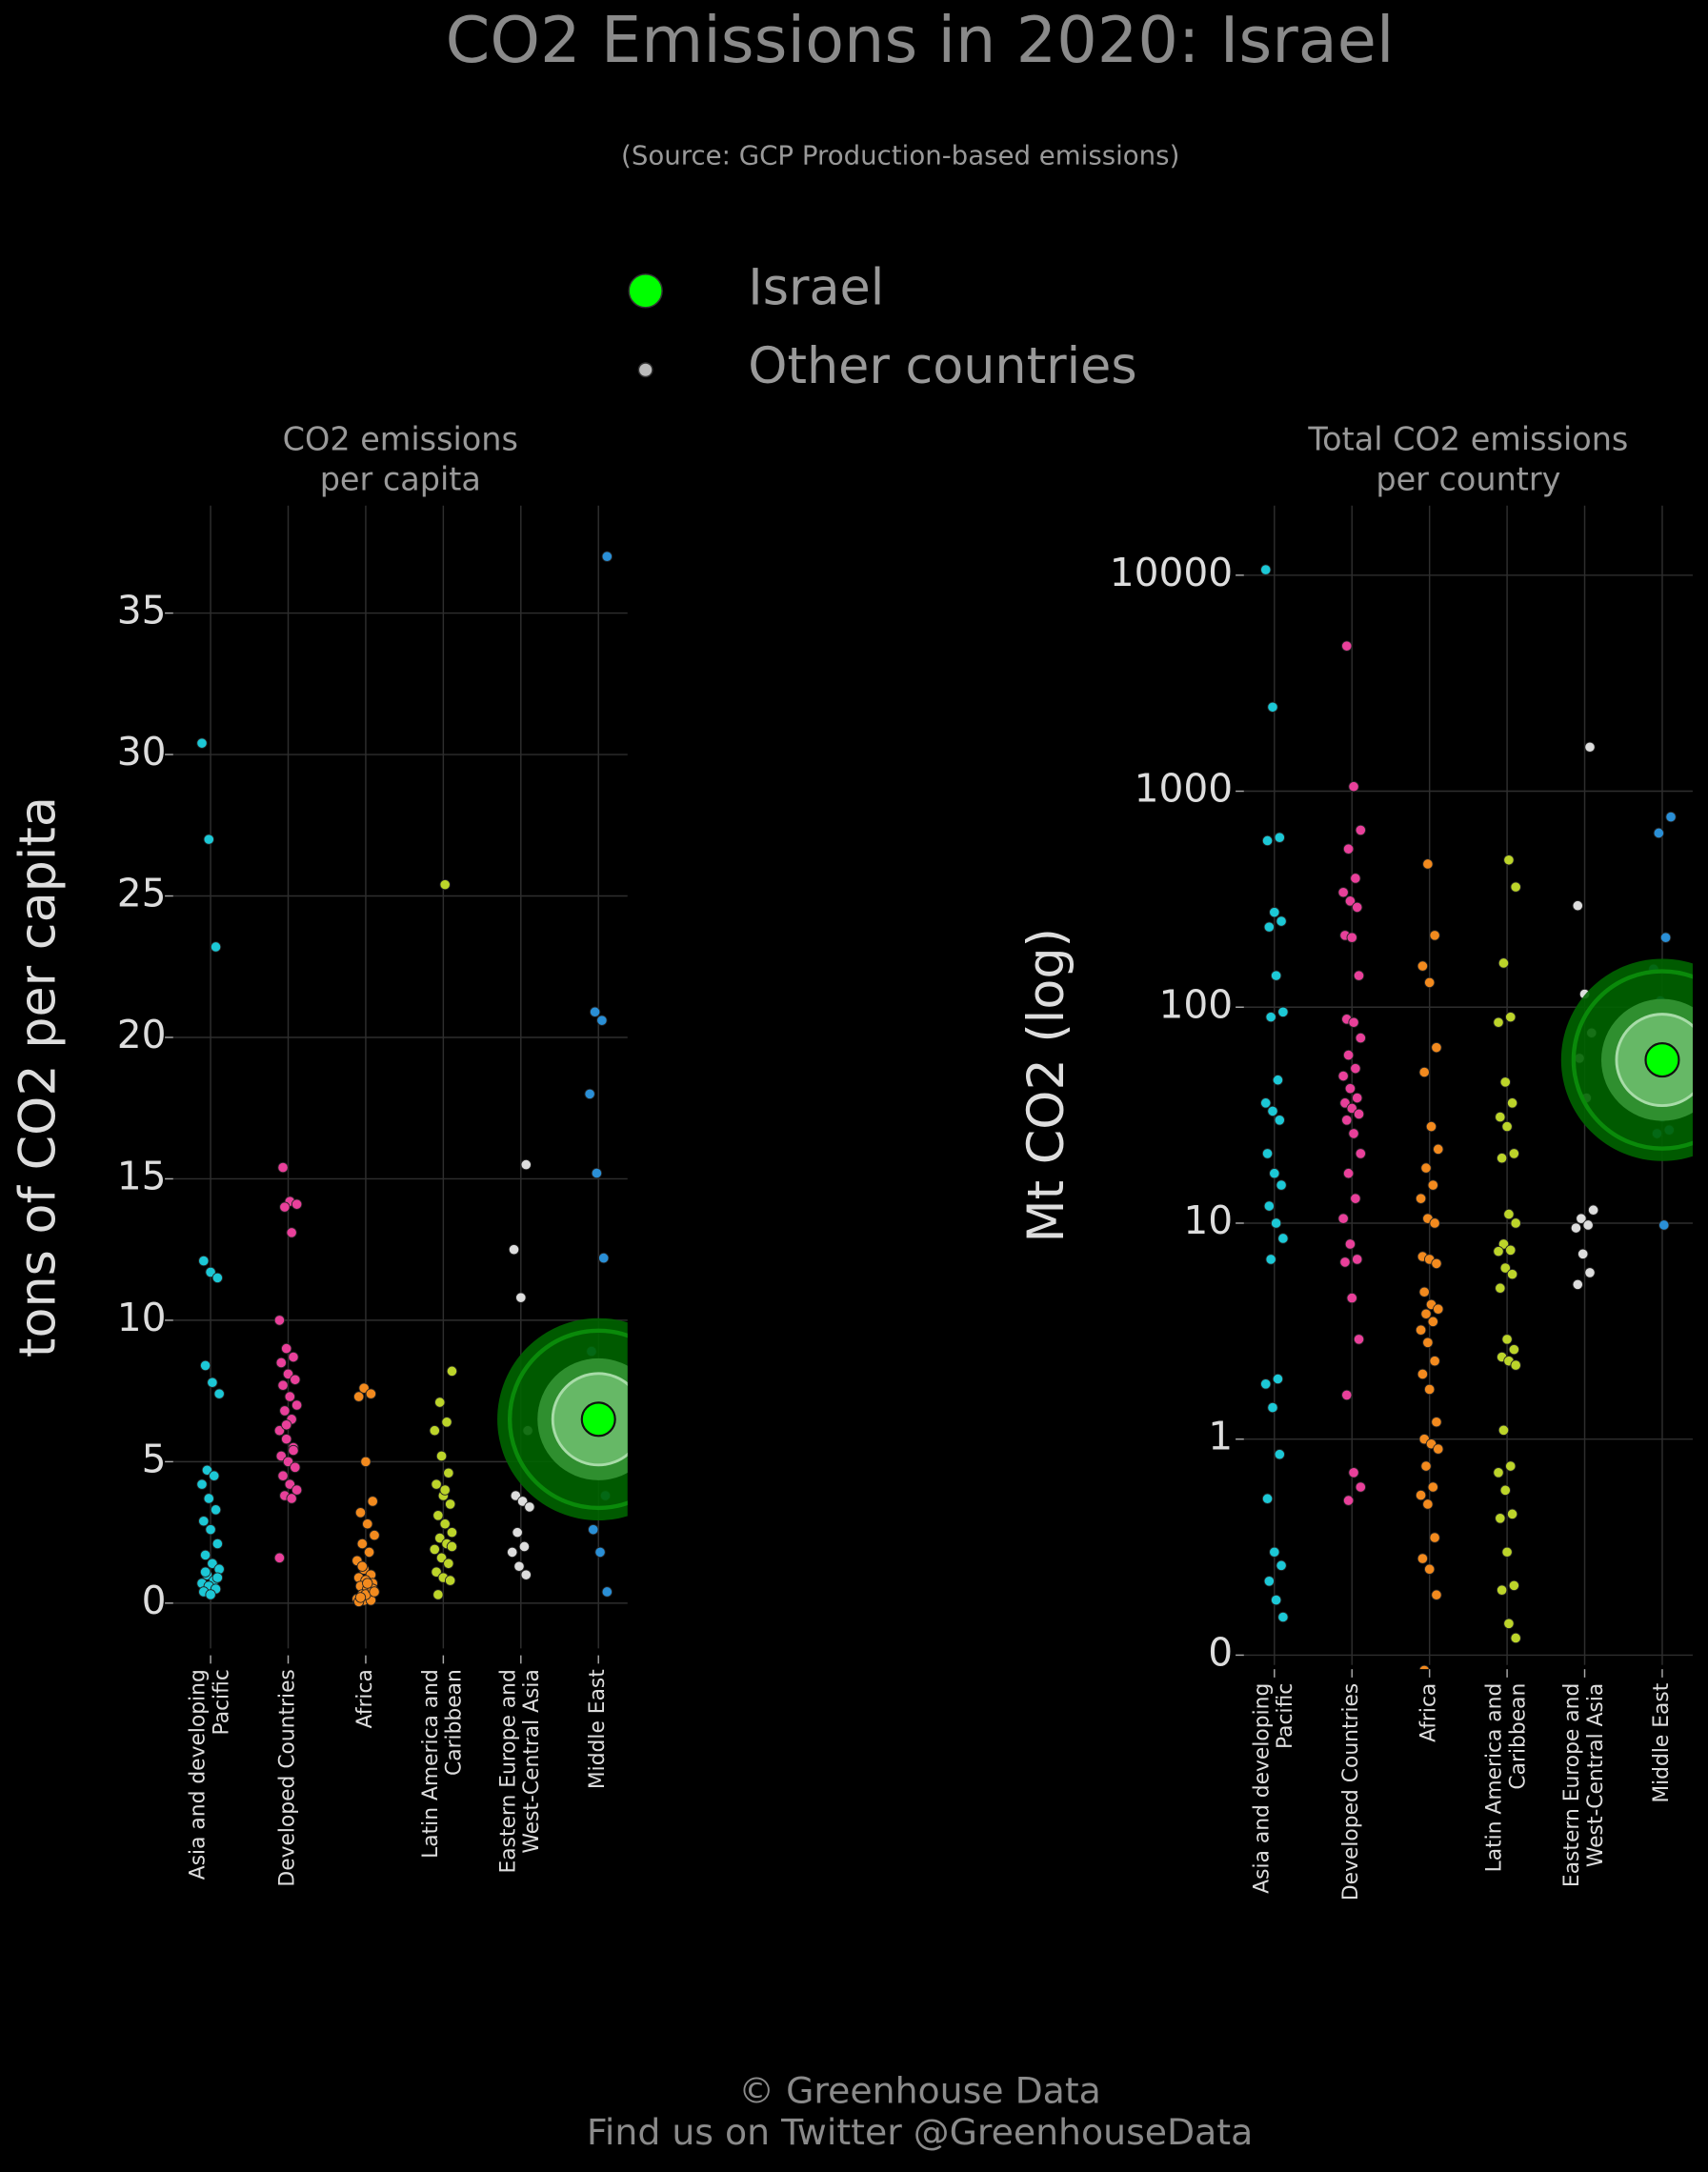 This screenshot has height=2172, width=1708. What do you see at coordinates (1468, 478) in the screenshot?
I see `chart-title-line: per country` at bounding box center [1468, 478].